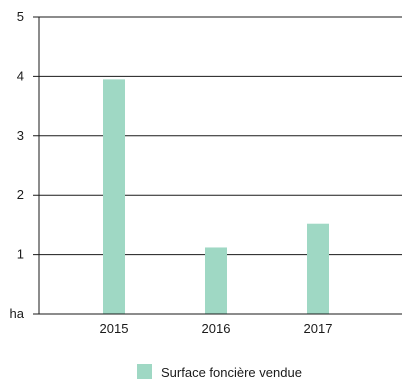 This screenshot has width=402, height=380. I want to click on bar-2017, so click(318, 268).